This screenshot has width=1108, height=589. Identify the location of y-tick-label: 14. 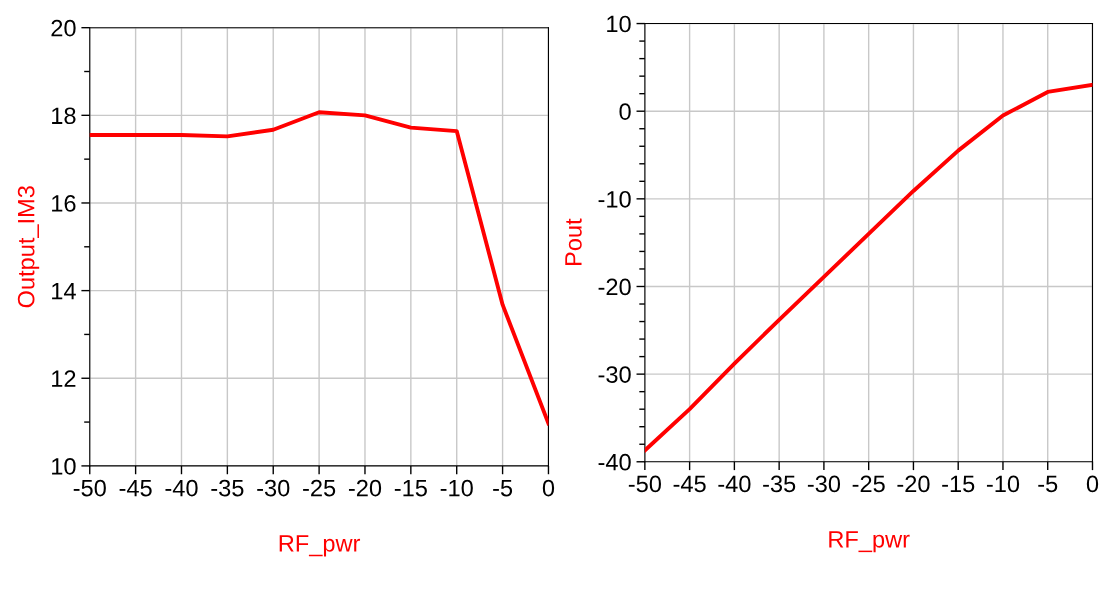
(64, 291).